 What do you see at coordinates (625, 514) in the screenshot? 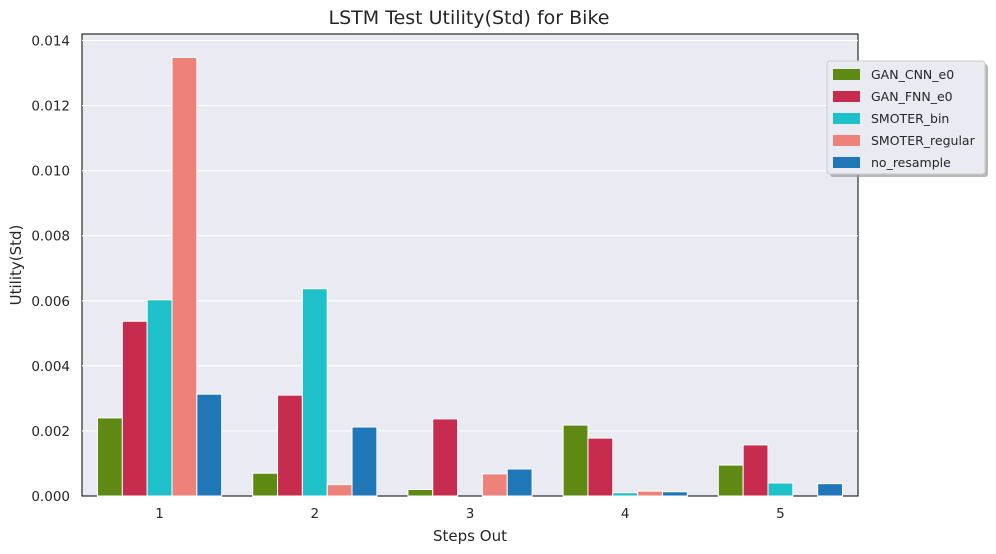
I see `x-tick-label: 4` at bounding box center [625, 514].